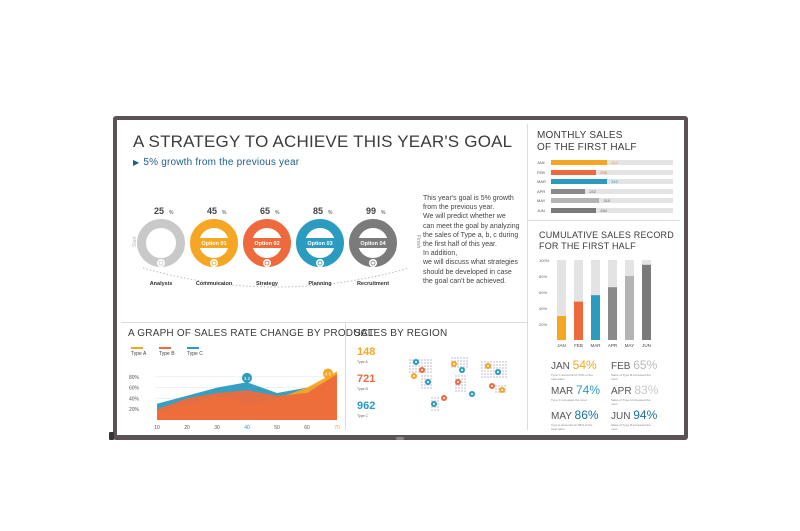  Describe the element at coordinates (543, 308) in the screenshot. I see `y-tick-label: 40%` at that location.